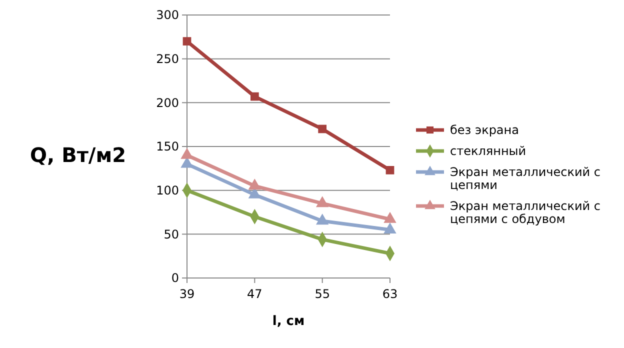 This screenshot has width=624, height=348. What do you see at coordinates (167, 59) in the screenshot?
I see `y-tick-label: 250` at bounding box center [167, 59].